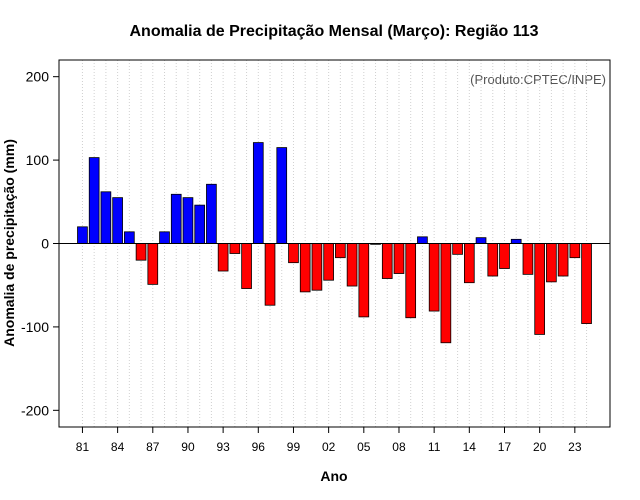 The width and height of the screenshot is (640, 500). What do you see at coordinates (118, 447) in the screenshot?
I see `x-tick-label: 84` at bounding box center [118, 447].